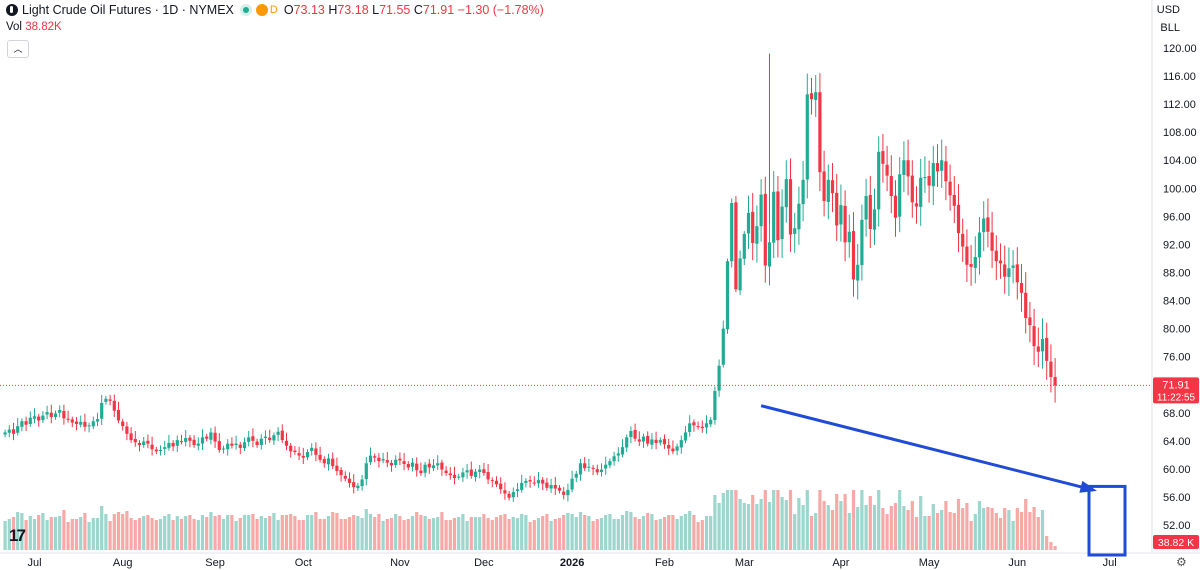  I want to click on y-tick-label: 64.00, so click(1177, 442).